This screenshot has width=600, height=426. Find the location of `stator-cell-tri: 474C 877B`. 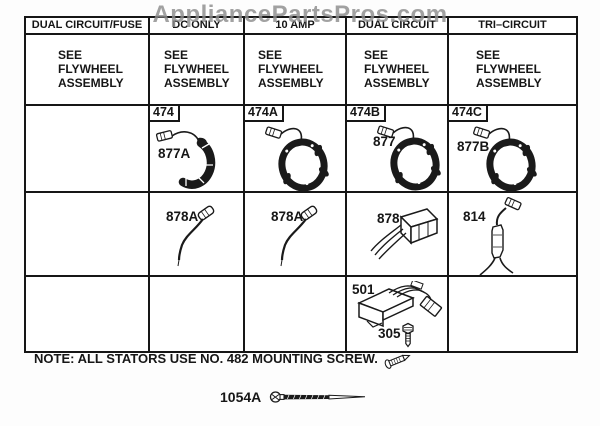

stator-cell-tri: 474C 877B is located at coordinates (512, 149).